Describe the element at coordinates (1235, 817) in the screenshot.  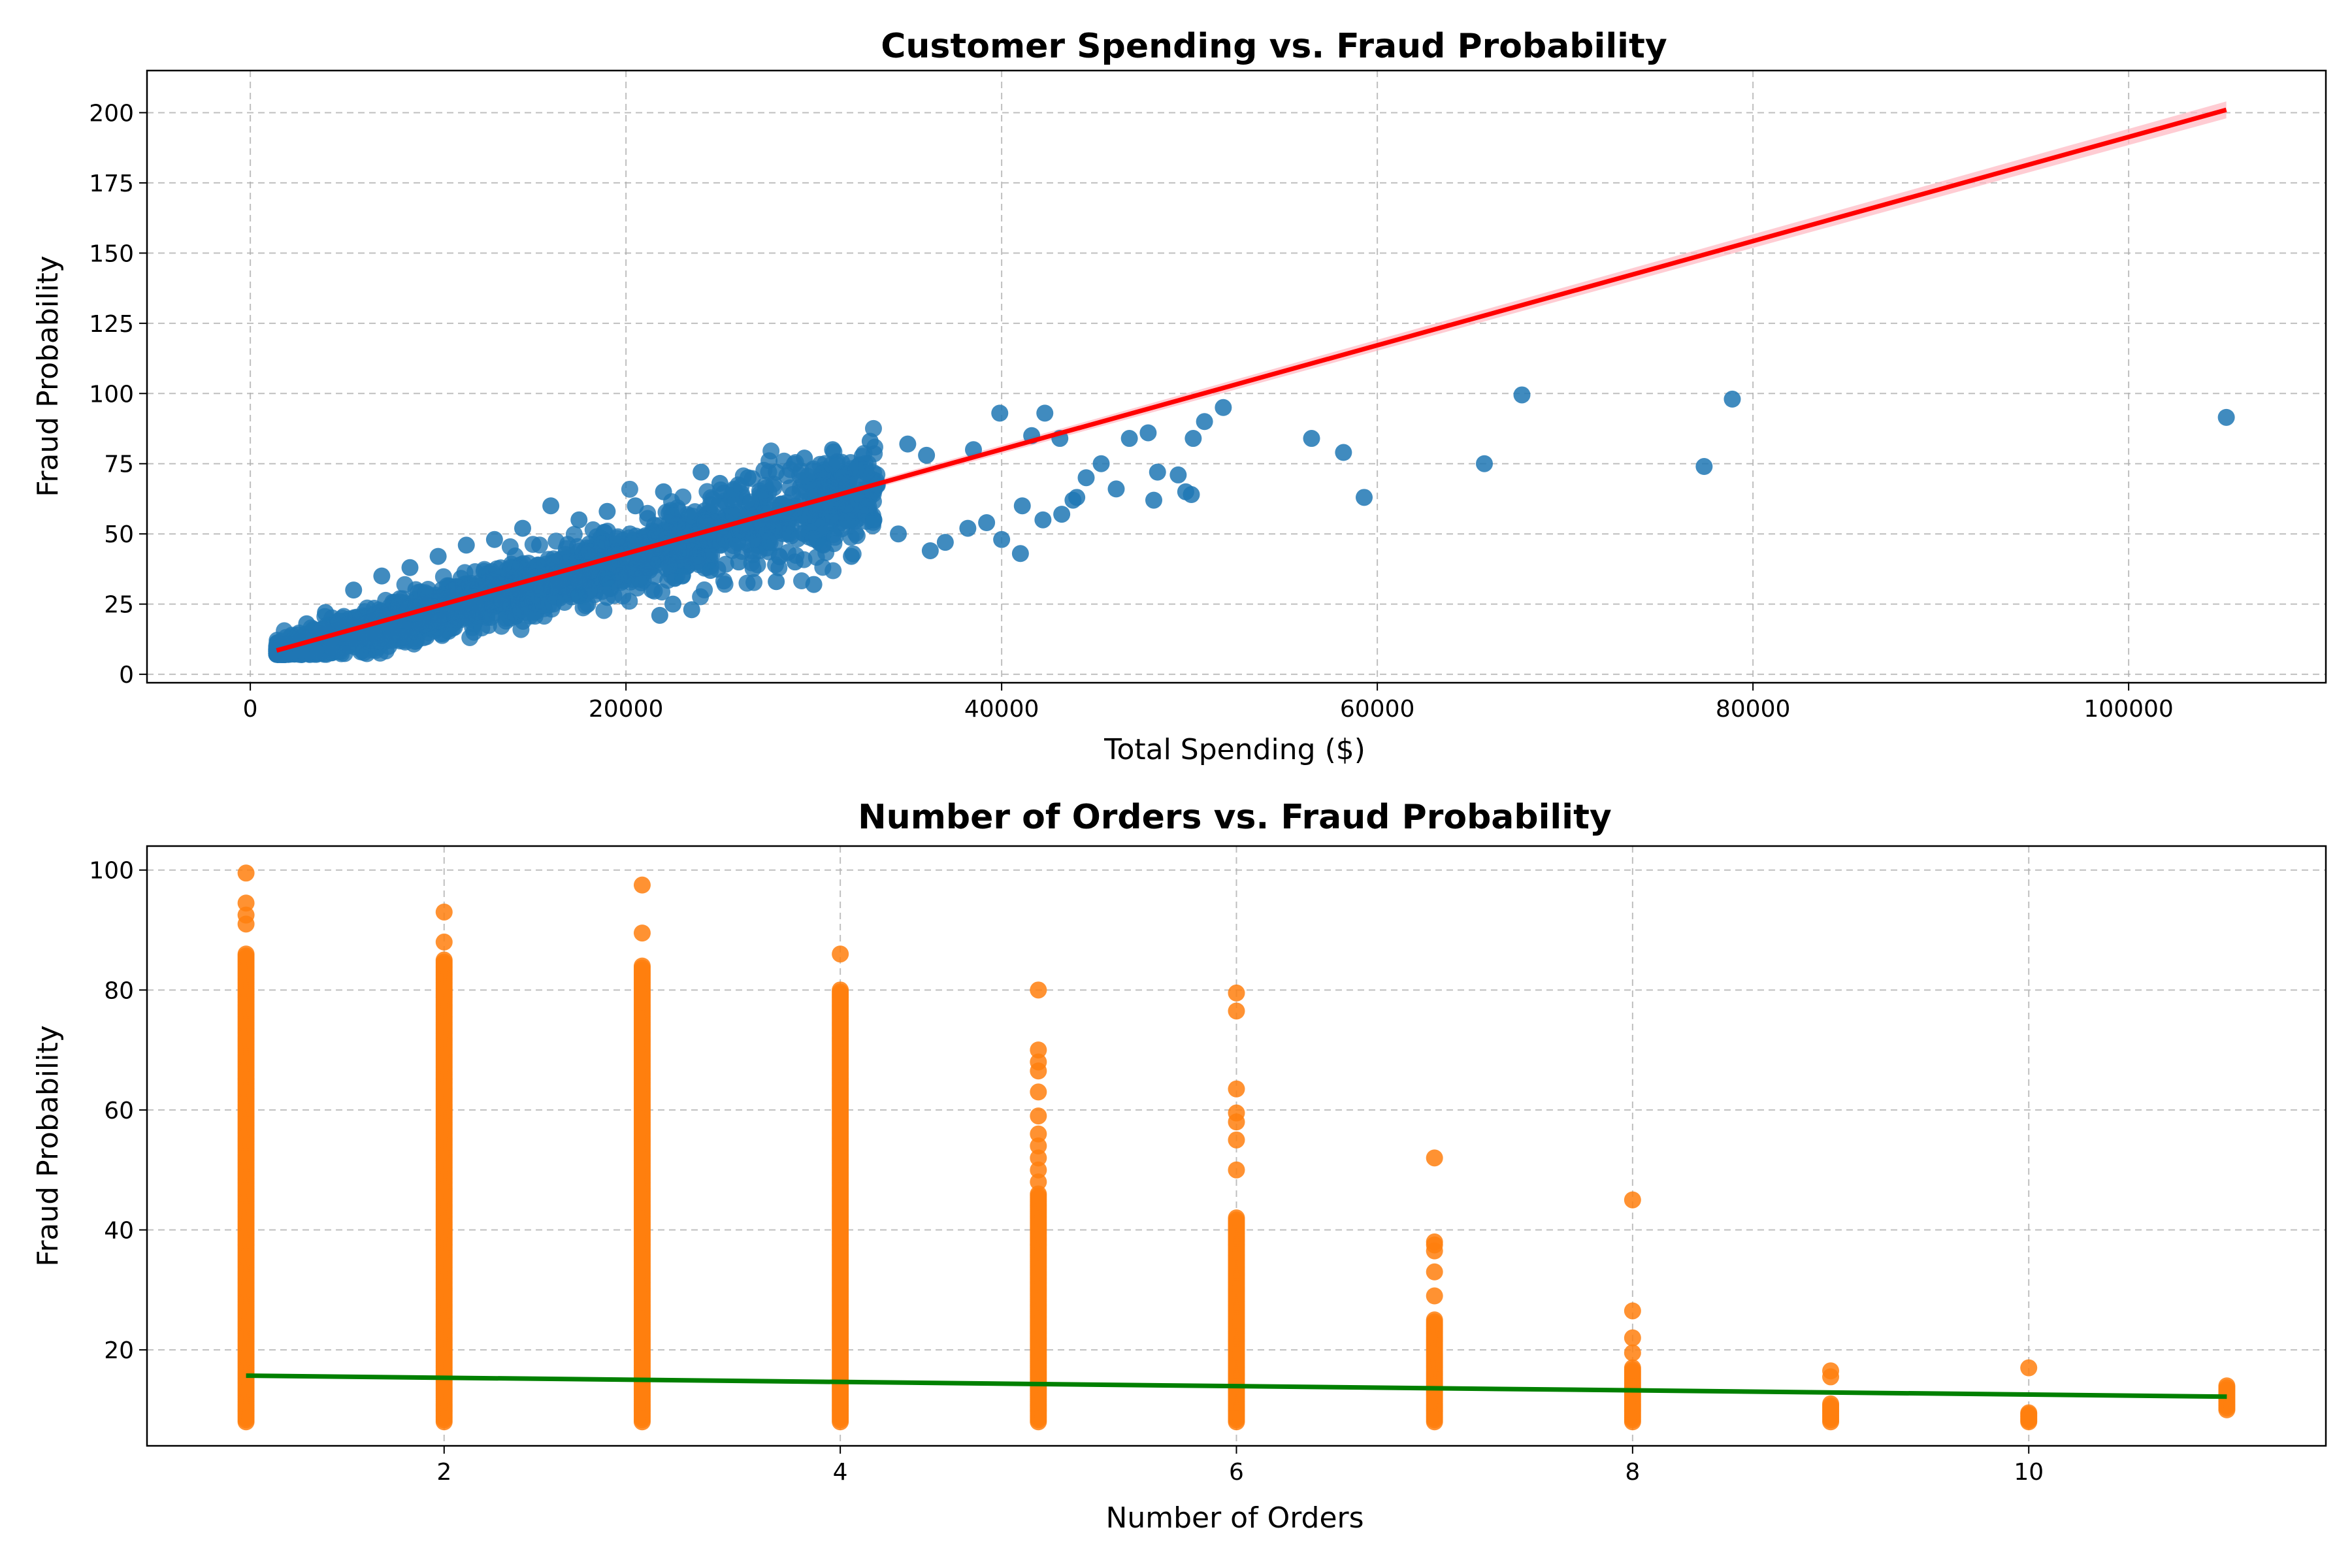
I see `chart-title: Number of Orders vs. Fraud Probability` at that location.